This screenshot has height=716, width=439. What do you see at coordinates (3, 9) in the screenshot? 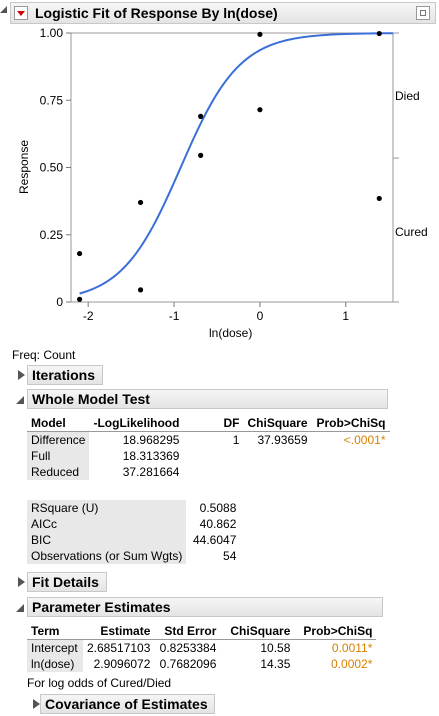
I see `collapse-triangle-icon` at bounding box center [3, 9].